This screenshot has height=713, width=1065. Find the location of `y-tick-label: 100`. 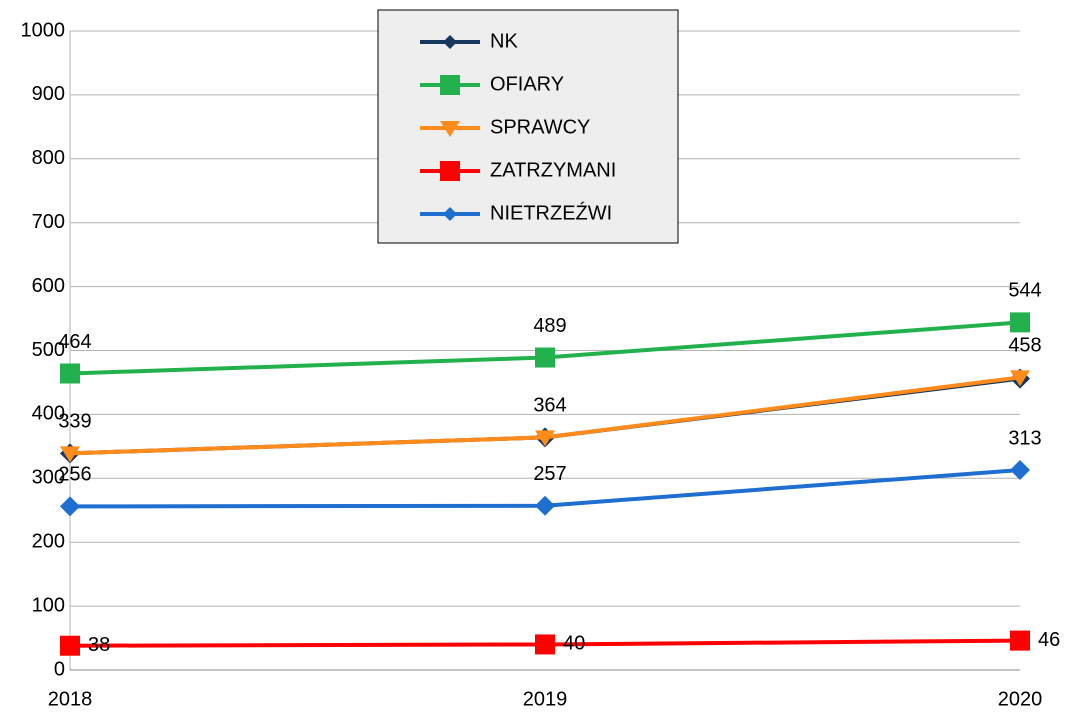

y-tick-label: 100 is located at coordinates (48, 605).